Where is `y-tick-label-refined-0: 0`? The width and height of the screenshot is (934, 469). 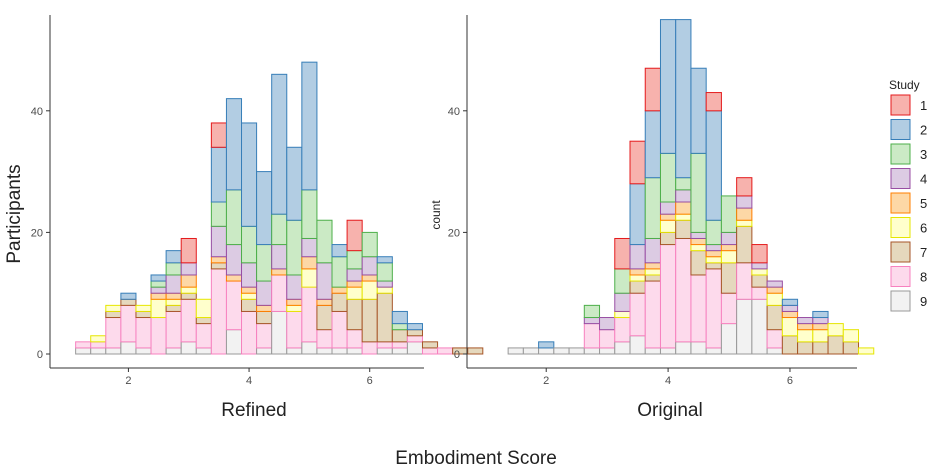 y-tick-label-refined-0: 0 is located at coordinates (40, 355).